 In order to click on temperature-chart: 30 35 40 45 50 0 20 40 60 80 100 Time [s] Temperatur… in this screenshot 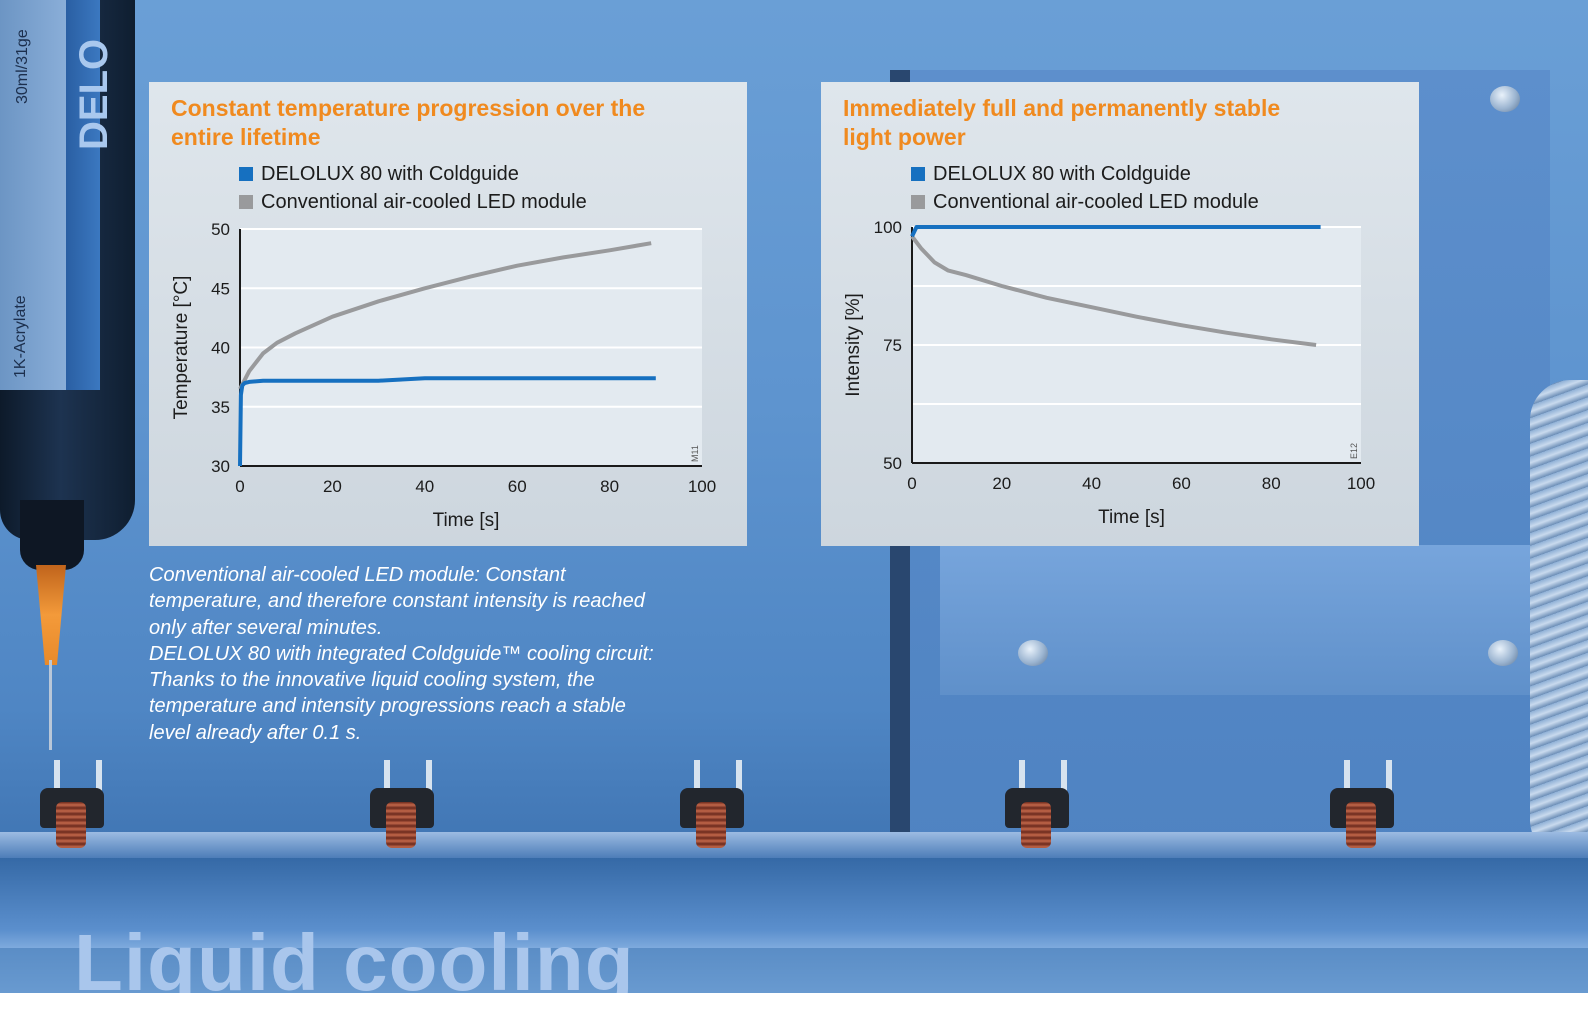, I will do `click(443, 375)`.